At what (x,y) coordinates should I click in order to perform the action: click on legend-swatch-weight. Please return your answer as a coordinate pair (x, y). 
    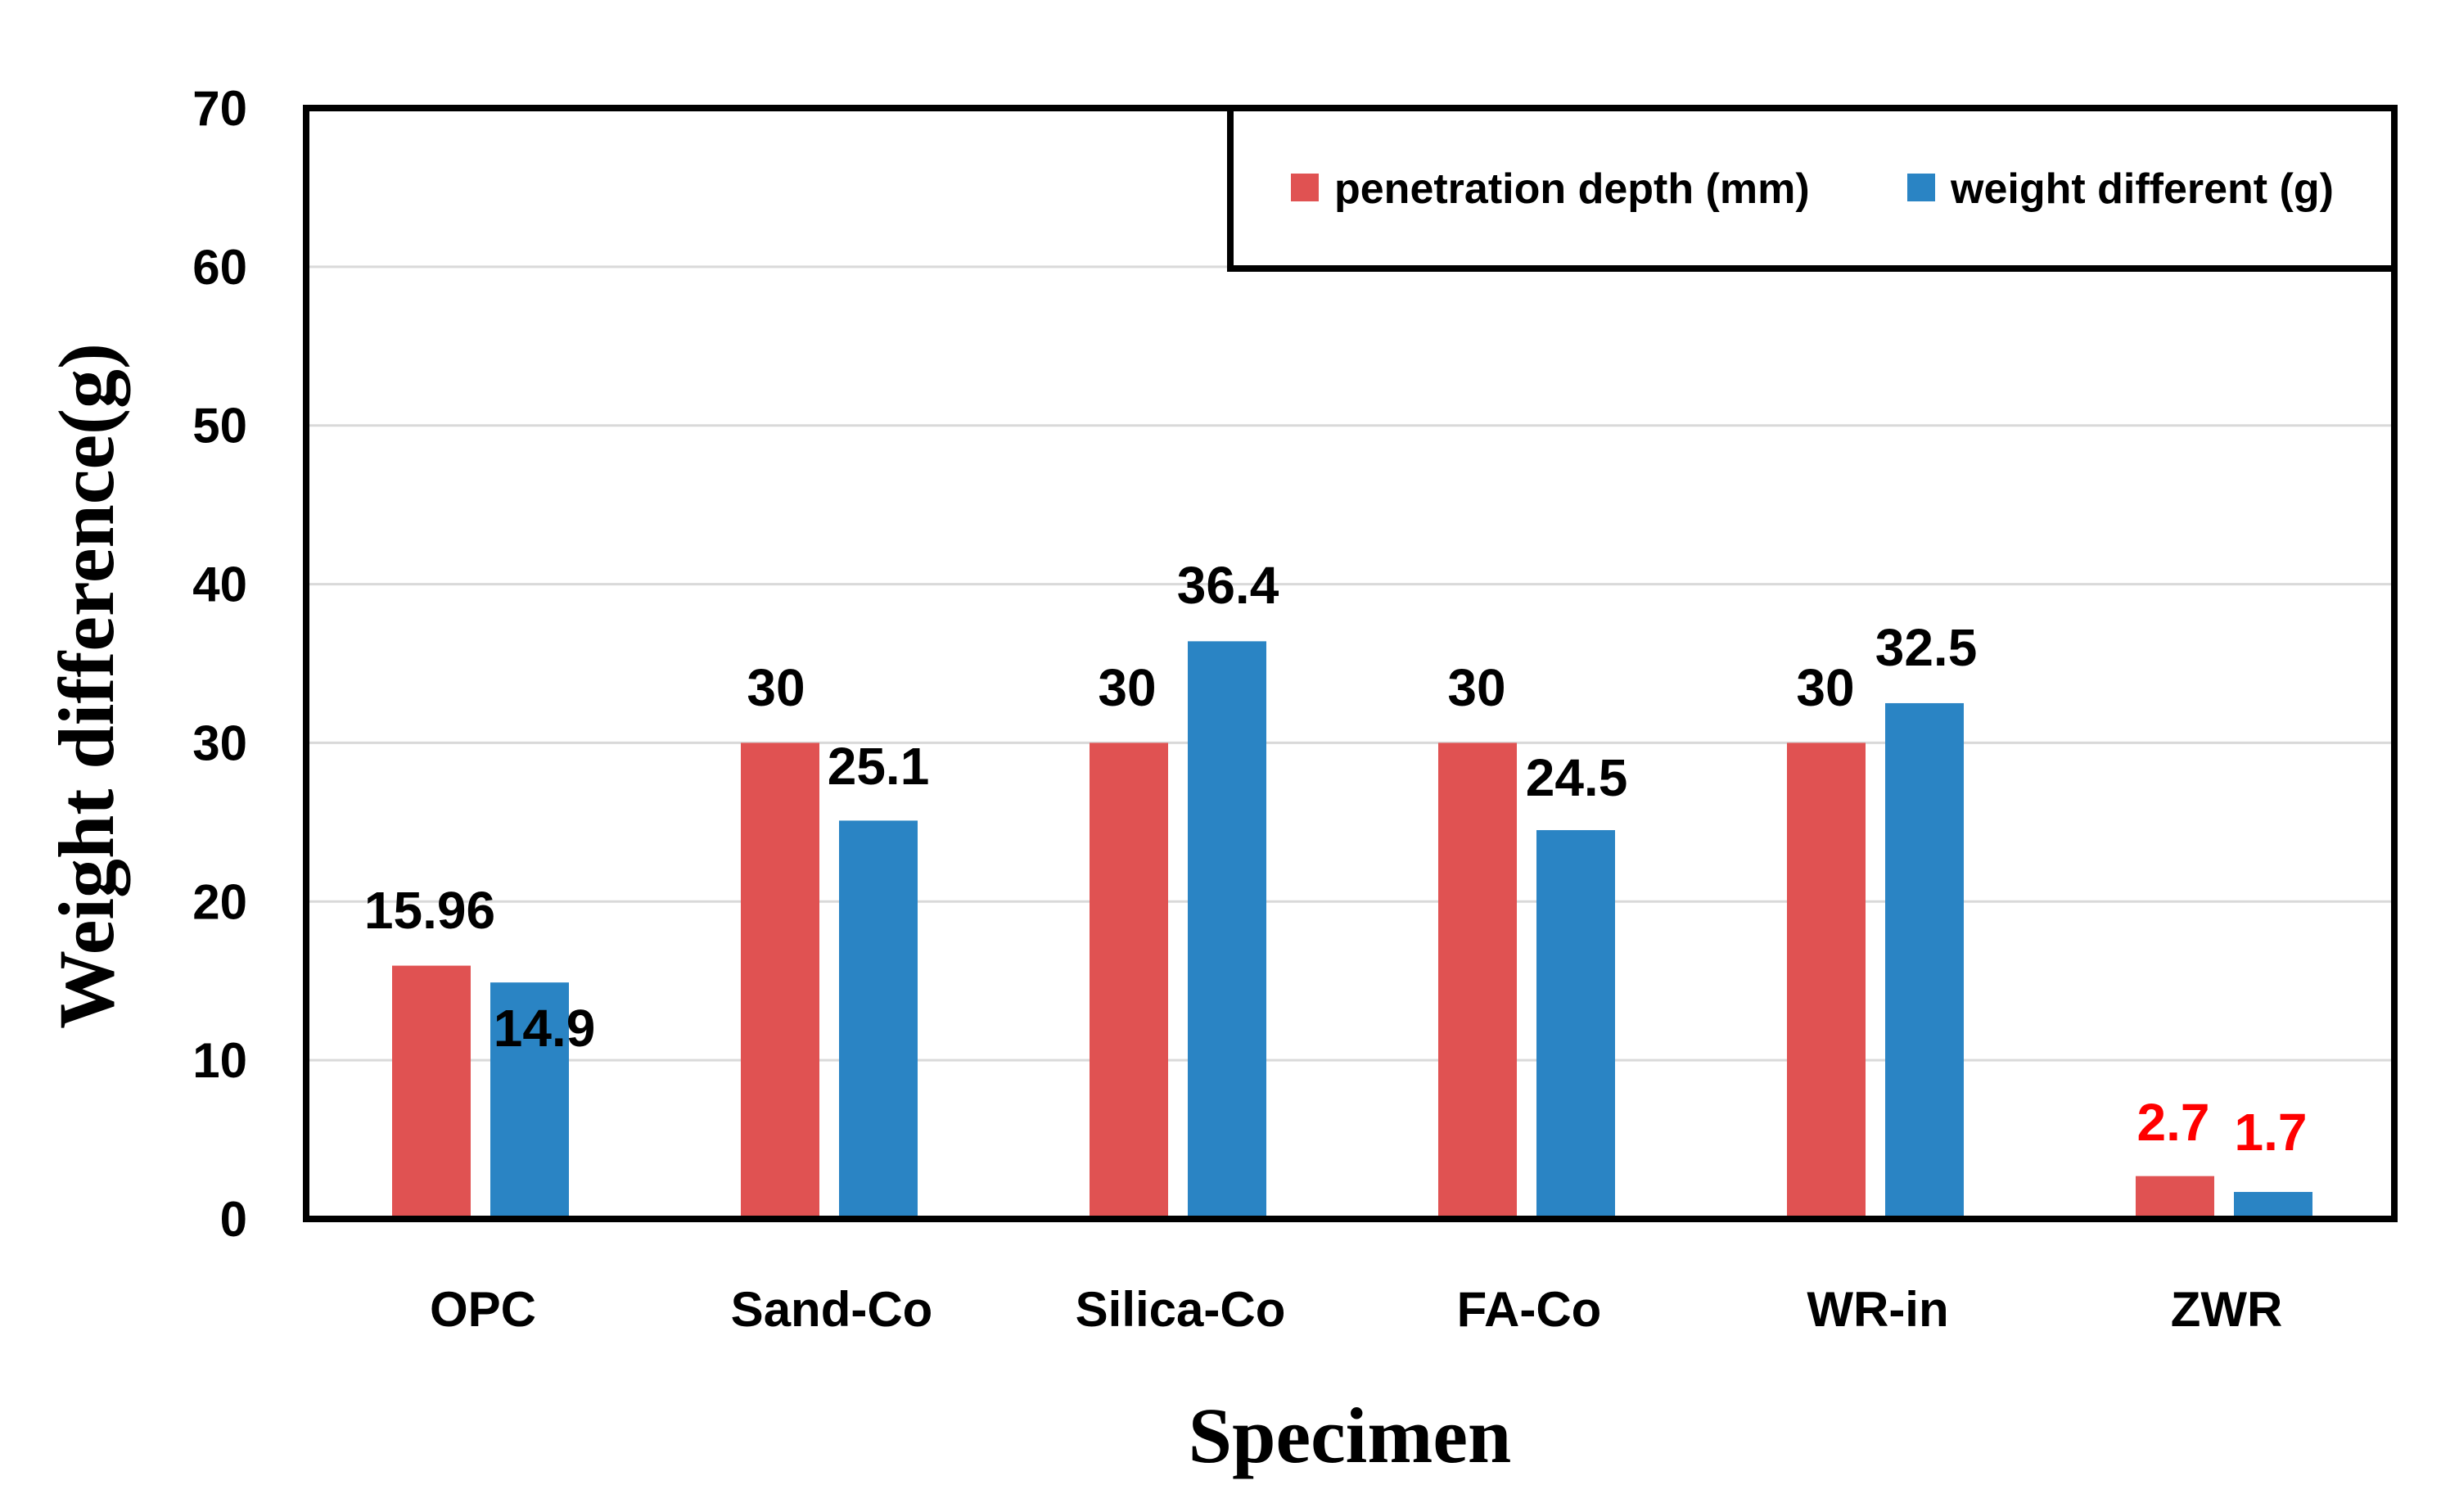
    Looking at the image, I should click on (1921, 187).